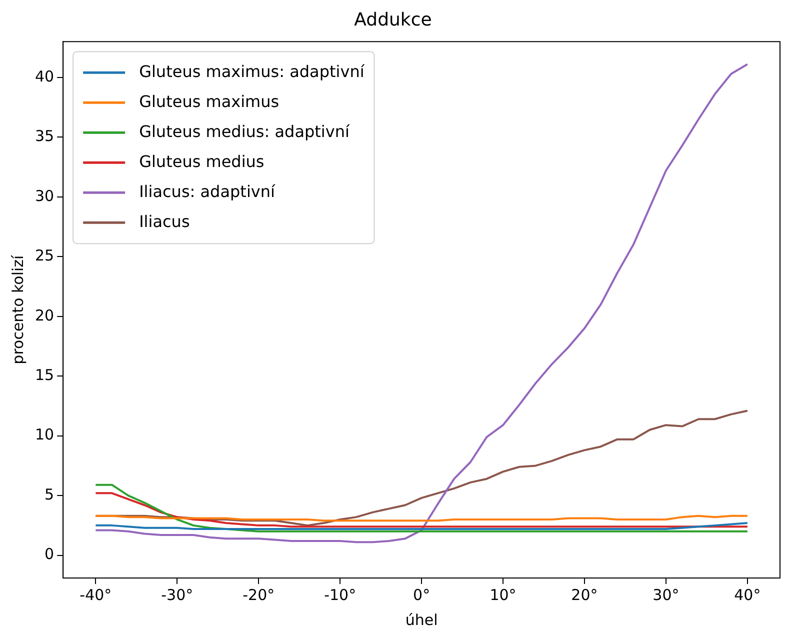 Image resolution: width=794 pixels, height=638 pixels. I want to click on legend-label: Gluteus maximus, so click(209, 101).